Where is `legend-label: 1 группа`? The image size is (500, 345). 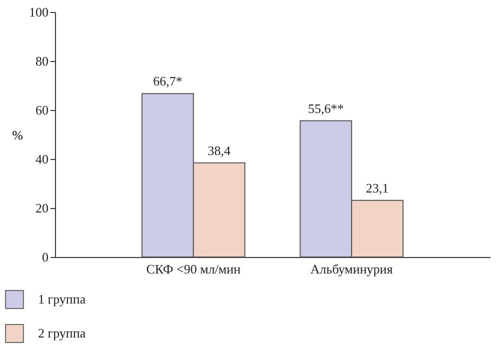
legend-label: 1 группа is located at coordinates (62, 299).